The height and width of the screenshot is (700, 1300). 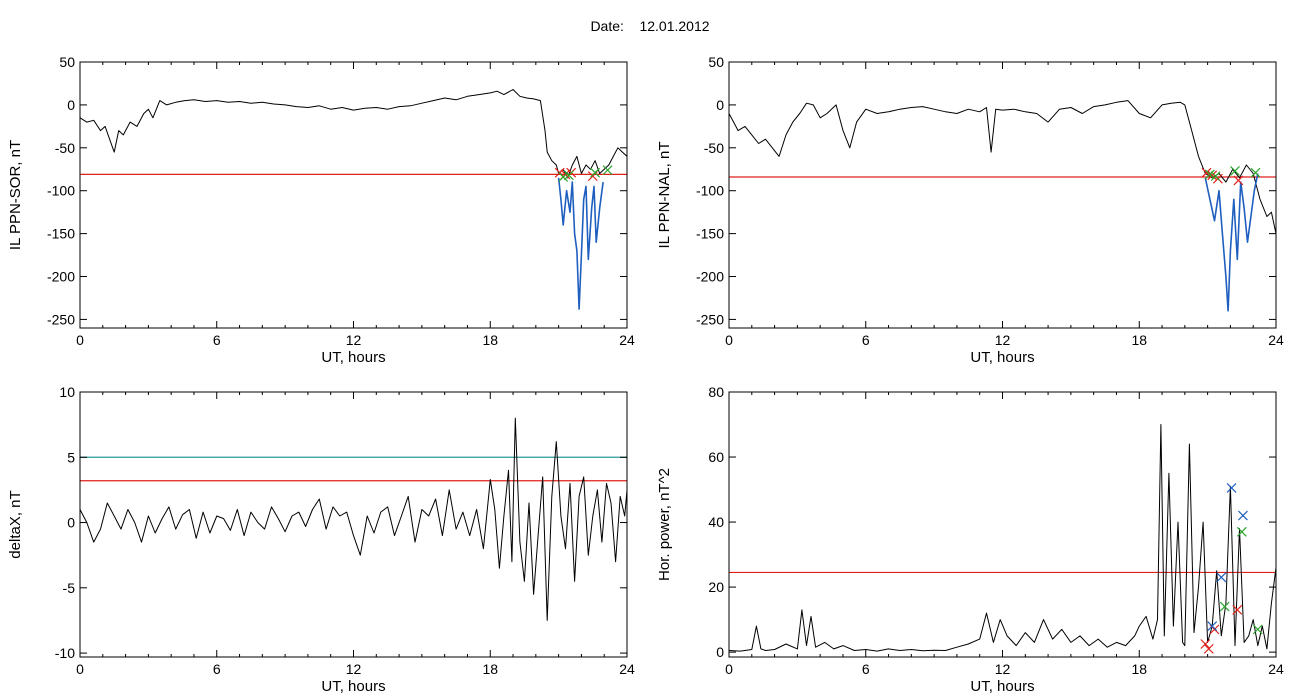 What do you see at coordinates (720, 105) in the screenshot?
I see `p2-ytick-label-1: 0` at bounding box center [720, 105].